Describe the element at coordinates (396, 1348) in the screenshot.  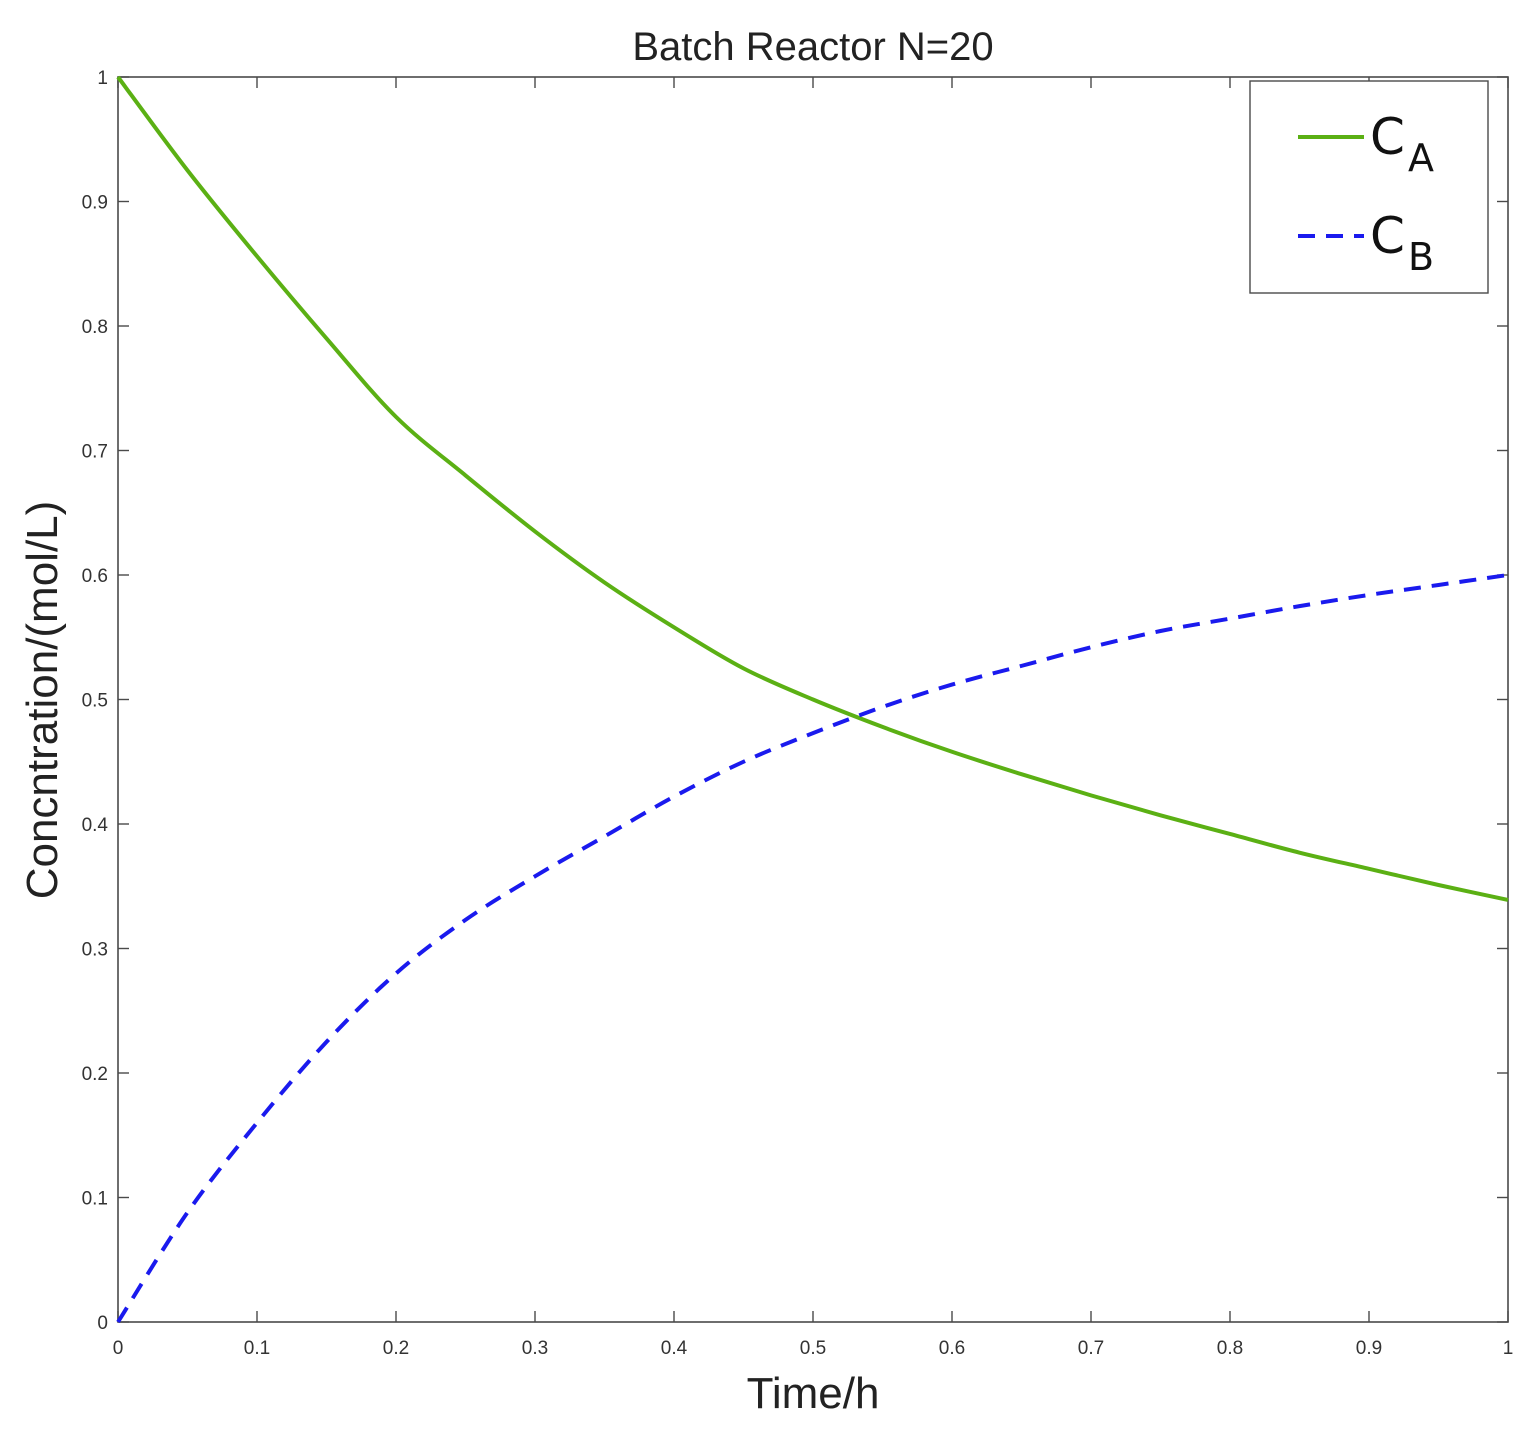
I see `x-tick-label: 0.2` at that location.